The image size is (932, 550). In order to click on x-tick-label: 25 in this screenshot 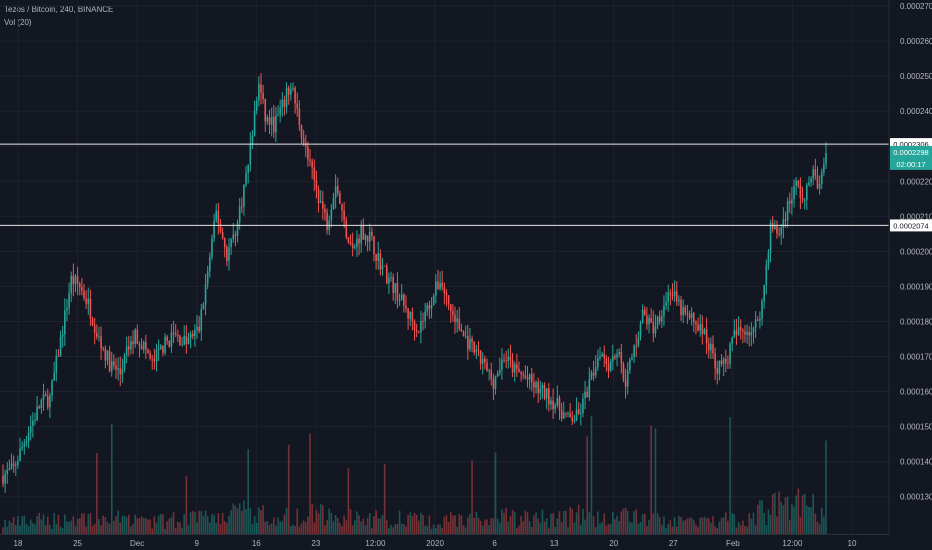, I will do `click(77, 543)`.